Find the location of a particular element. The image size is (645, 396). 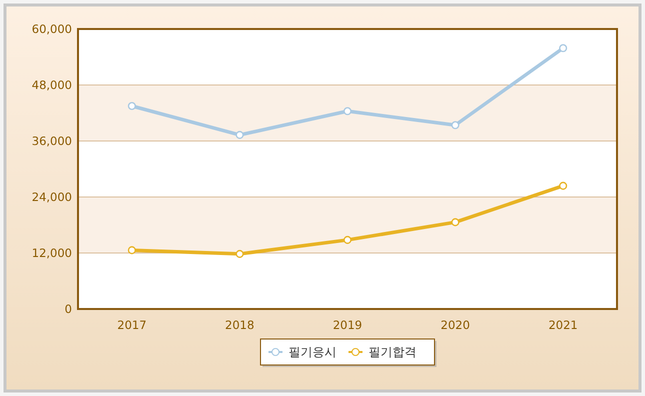

legend-label: 필기합격 is located at coordinates (392, 352).